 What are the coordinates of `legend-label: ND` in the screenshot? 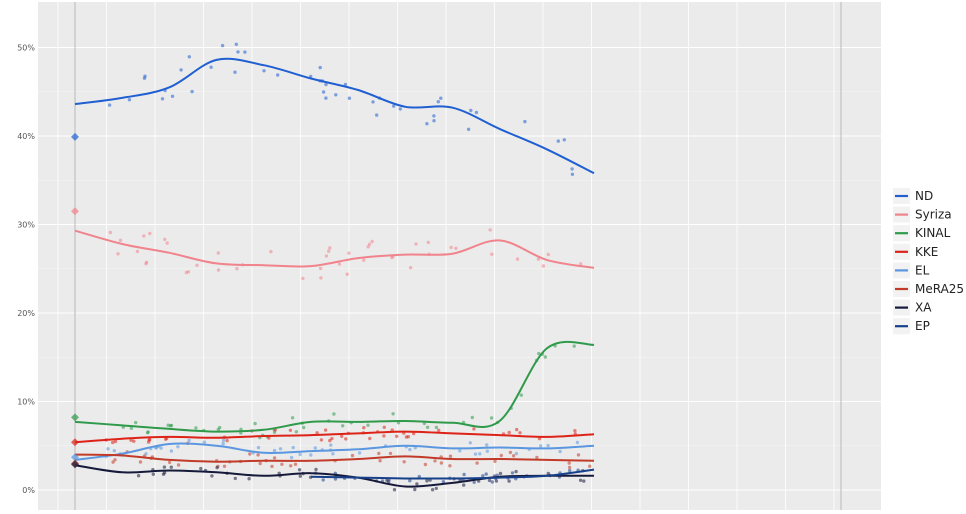 It's located at (924, 196).